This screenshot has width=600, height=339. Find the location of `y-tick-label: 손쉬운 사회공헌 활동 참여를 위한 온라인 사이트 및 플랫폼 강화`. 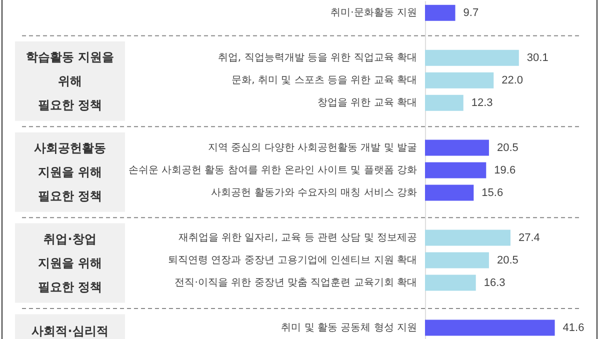

y-tick-label: 손쉬운 사회공헌 활동 참여를 위한 온라인 사이트 및 플랫폼 강화 is located at coordinates (272, 170).